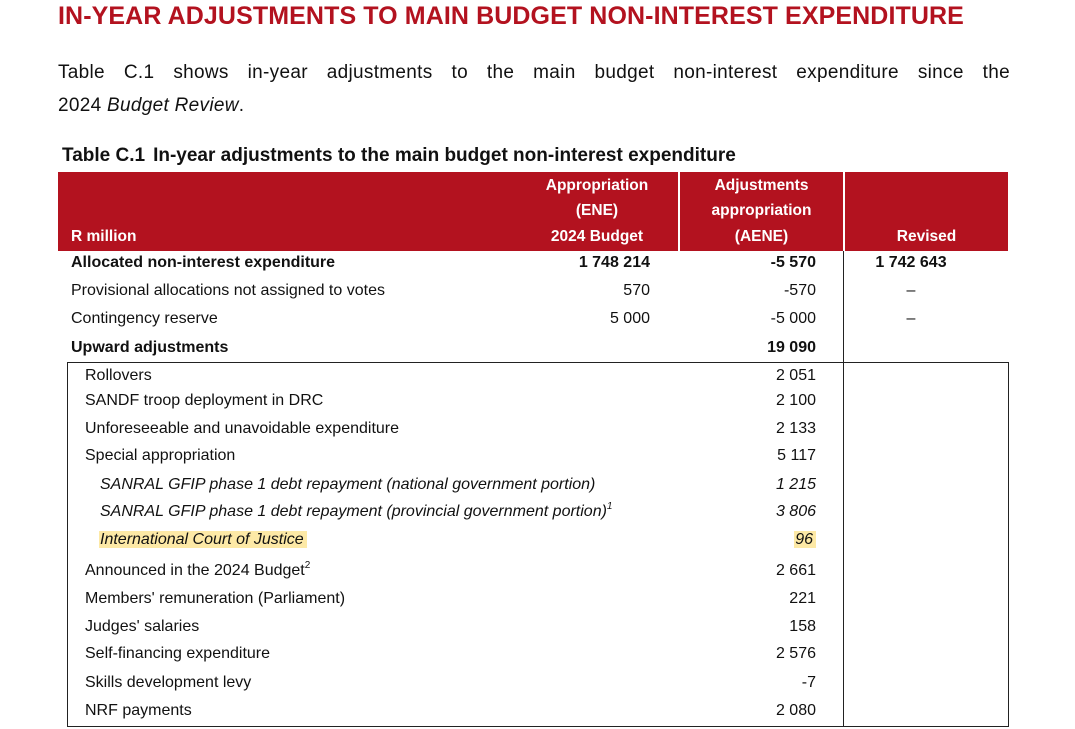 This screenshot has height=729, width=1075. I want to click on header-cell-label: R million, so click(287, 211).